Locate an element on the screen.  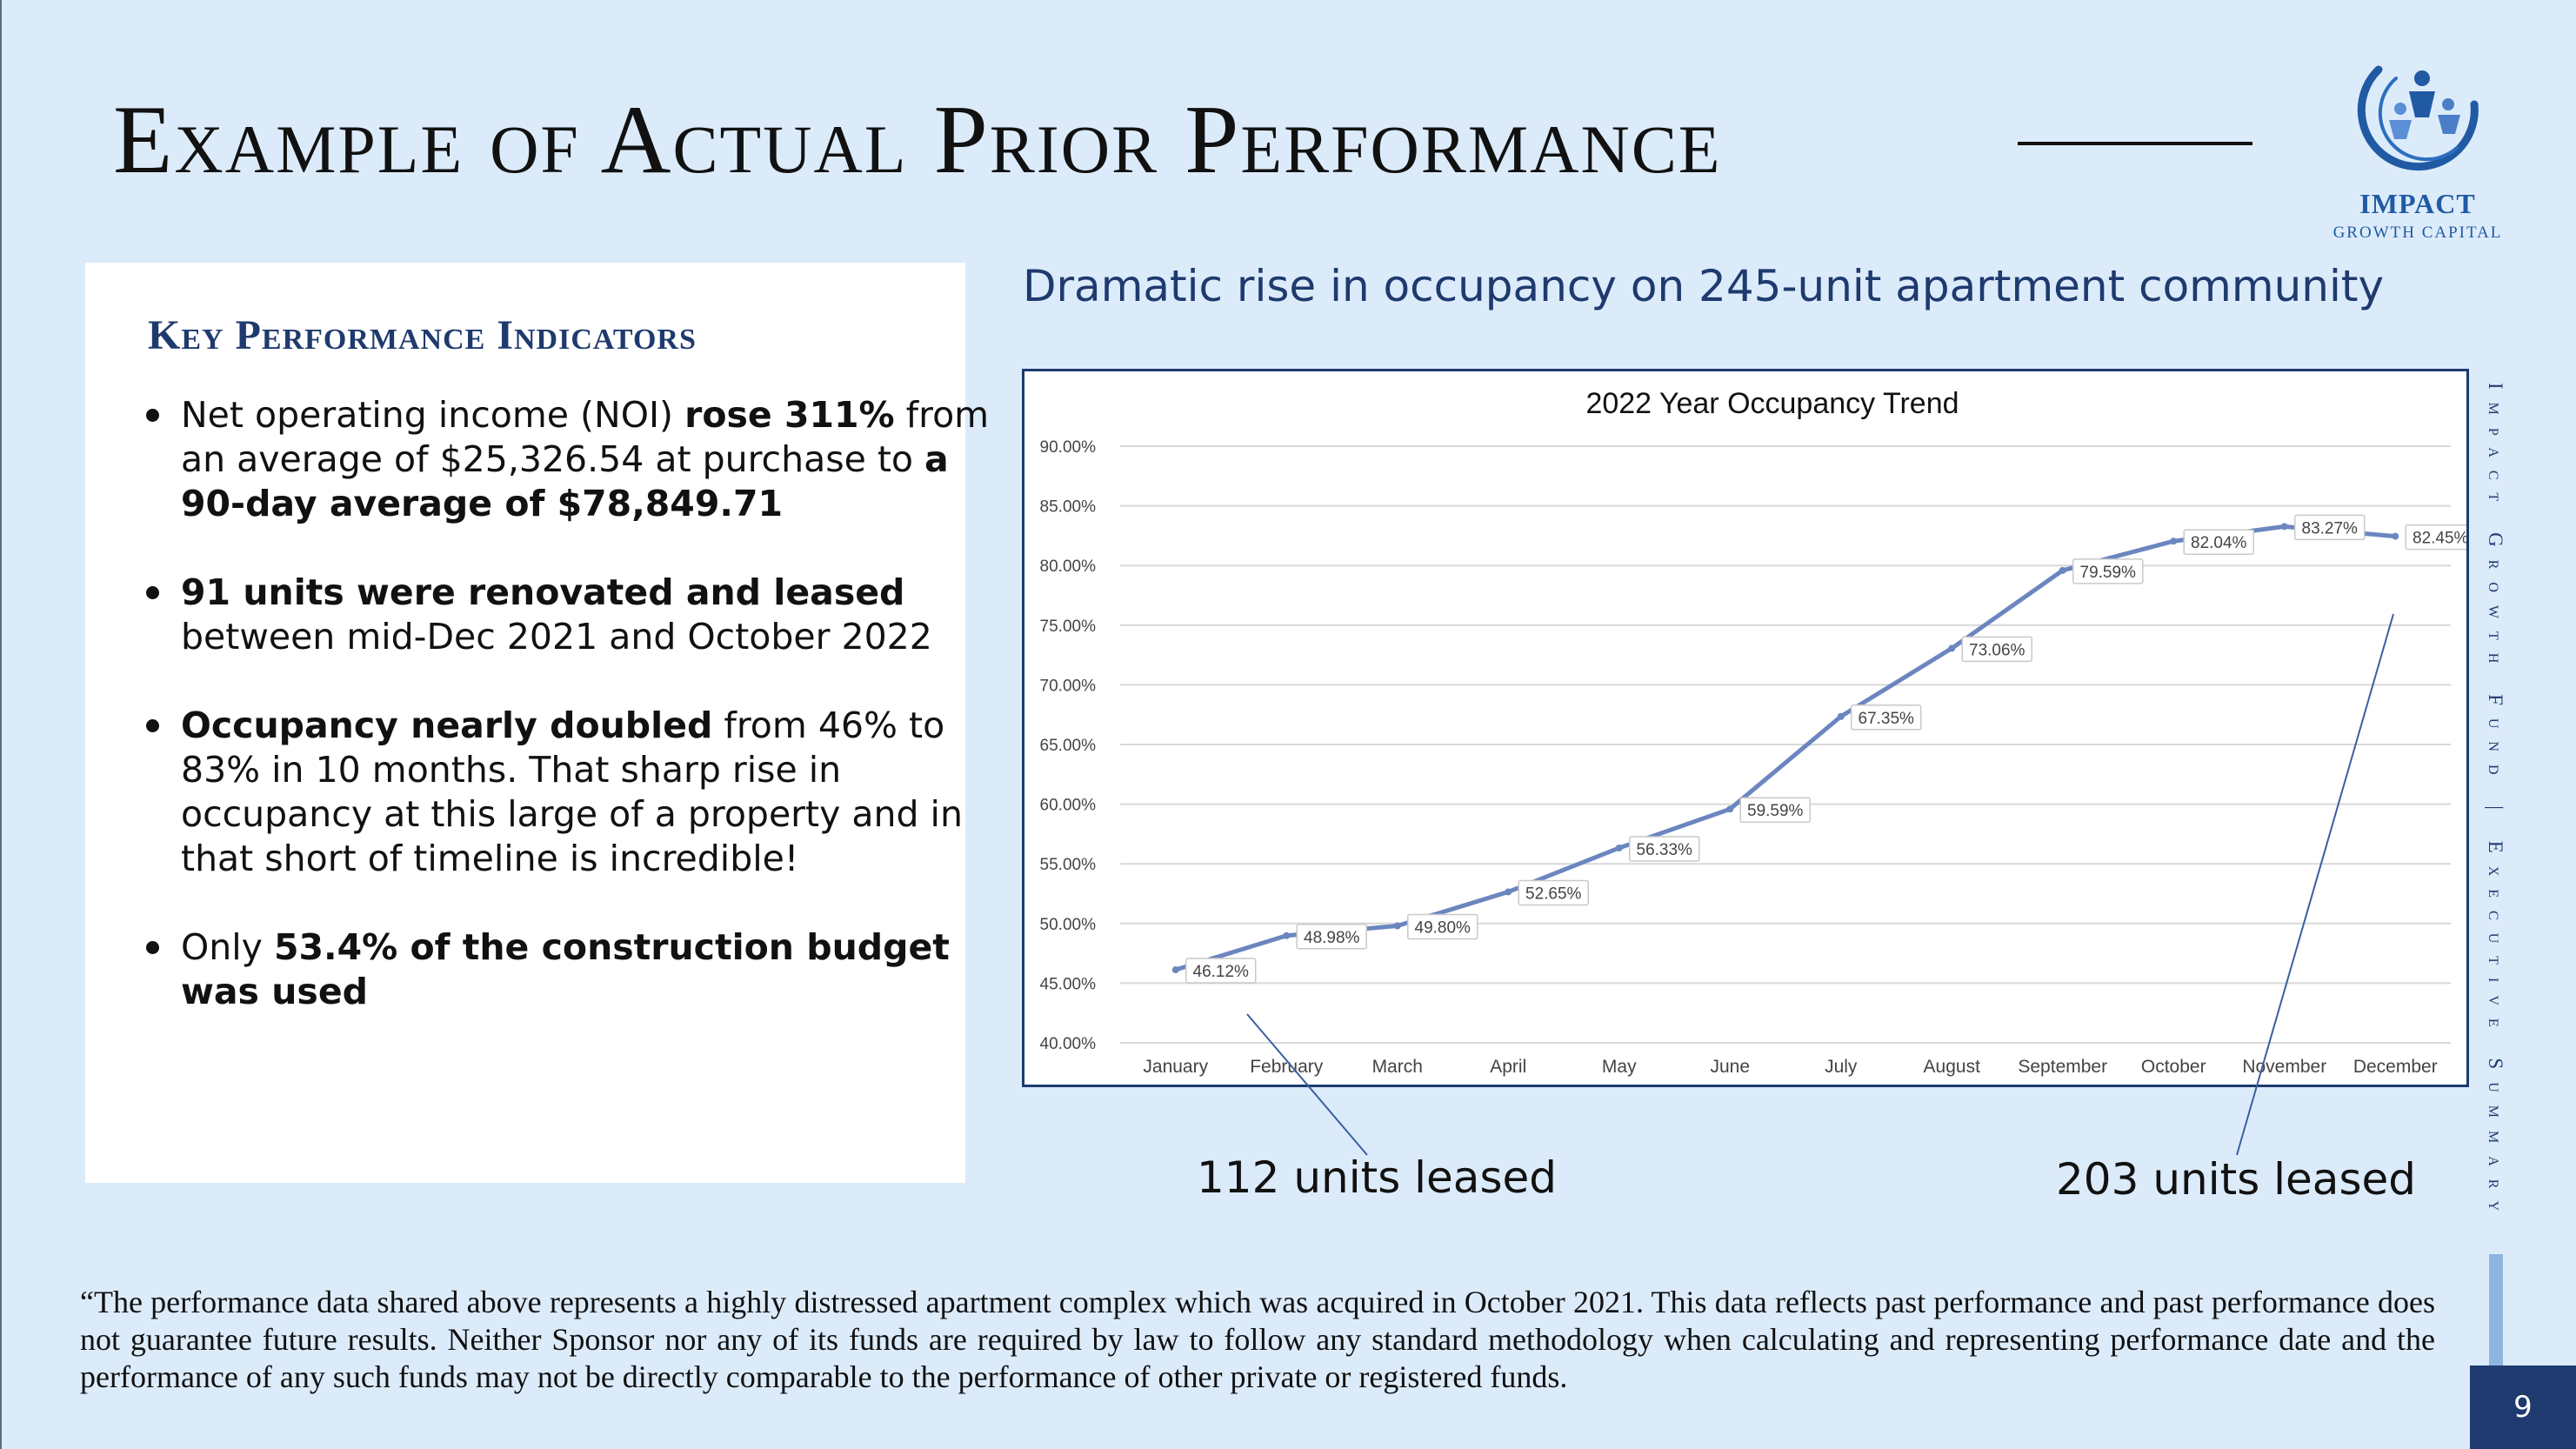
kpi-bold: rose 311% is located at coordinates (789, 415).